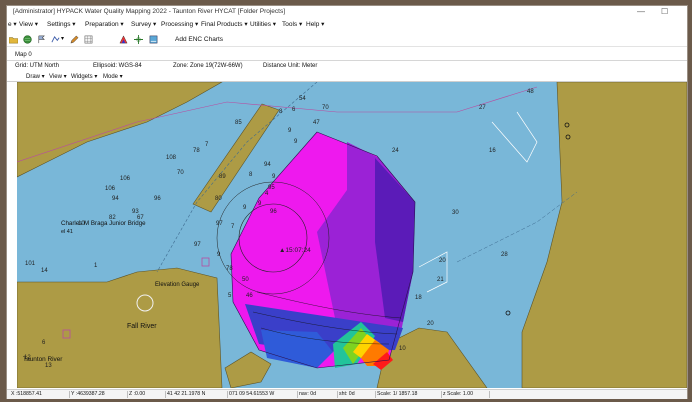 The width and height of the screenshot is (692, 402). I want to click on depth-sounding: 4, so click(267, 194).